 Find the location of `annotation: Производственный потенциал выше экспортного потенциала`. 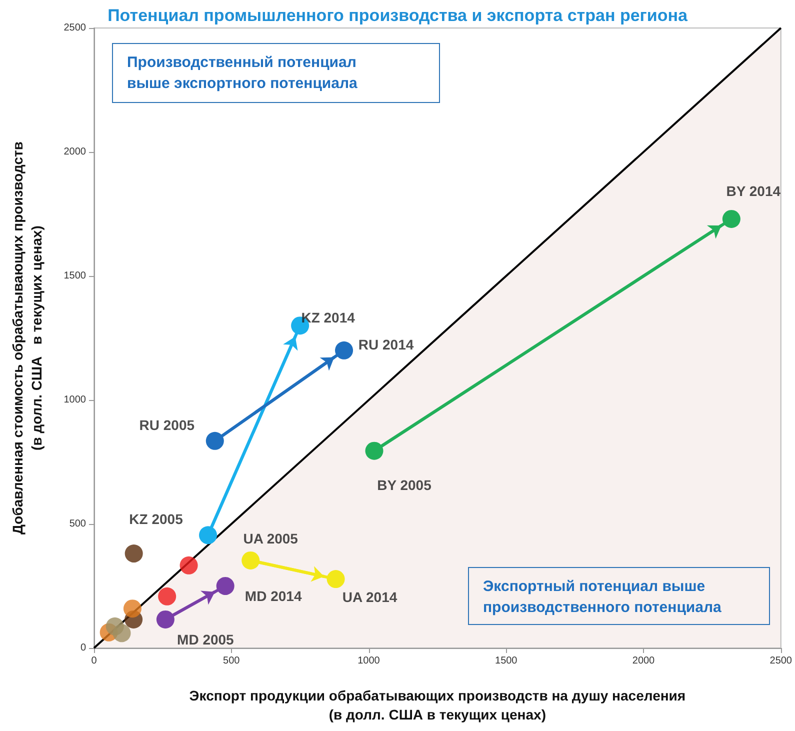

annotation: Производственный потенциал выше экспортного потенциала is located at coordinates (276, 73).